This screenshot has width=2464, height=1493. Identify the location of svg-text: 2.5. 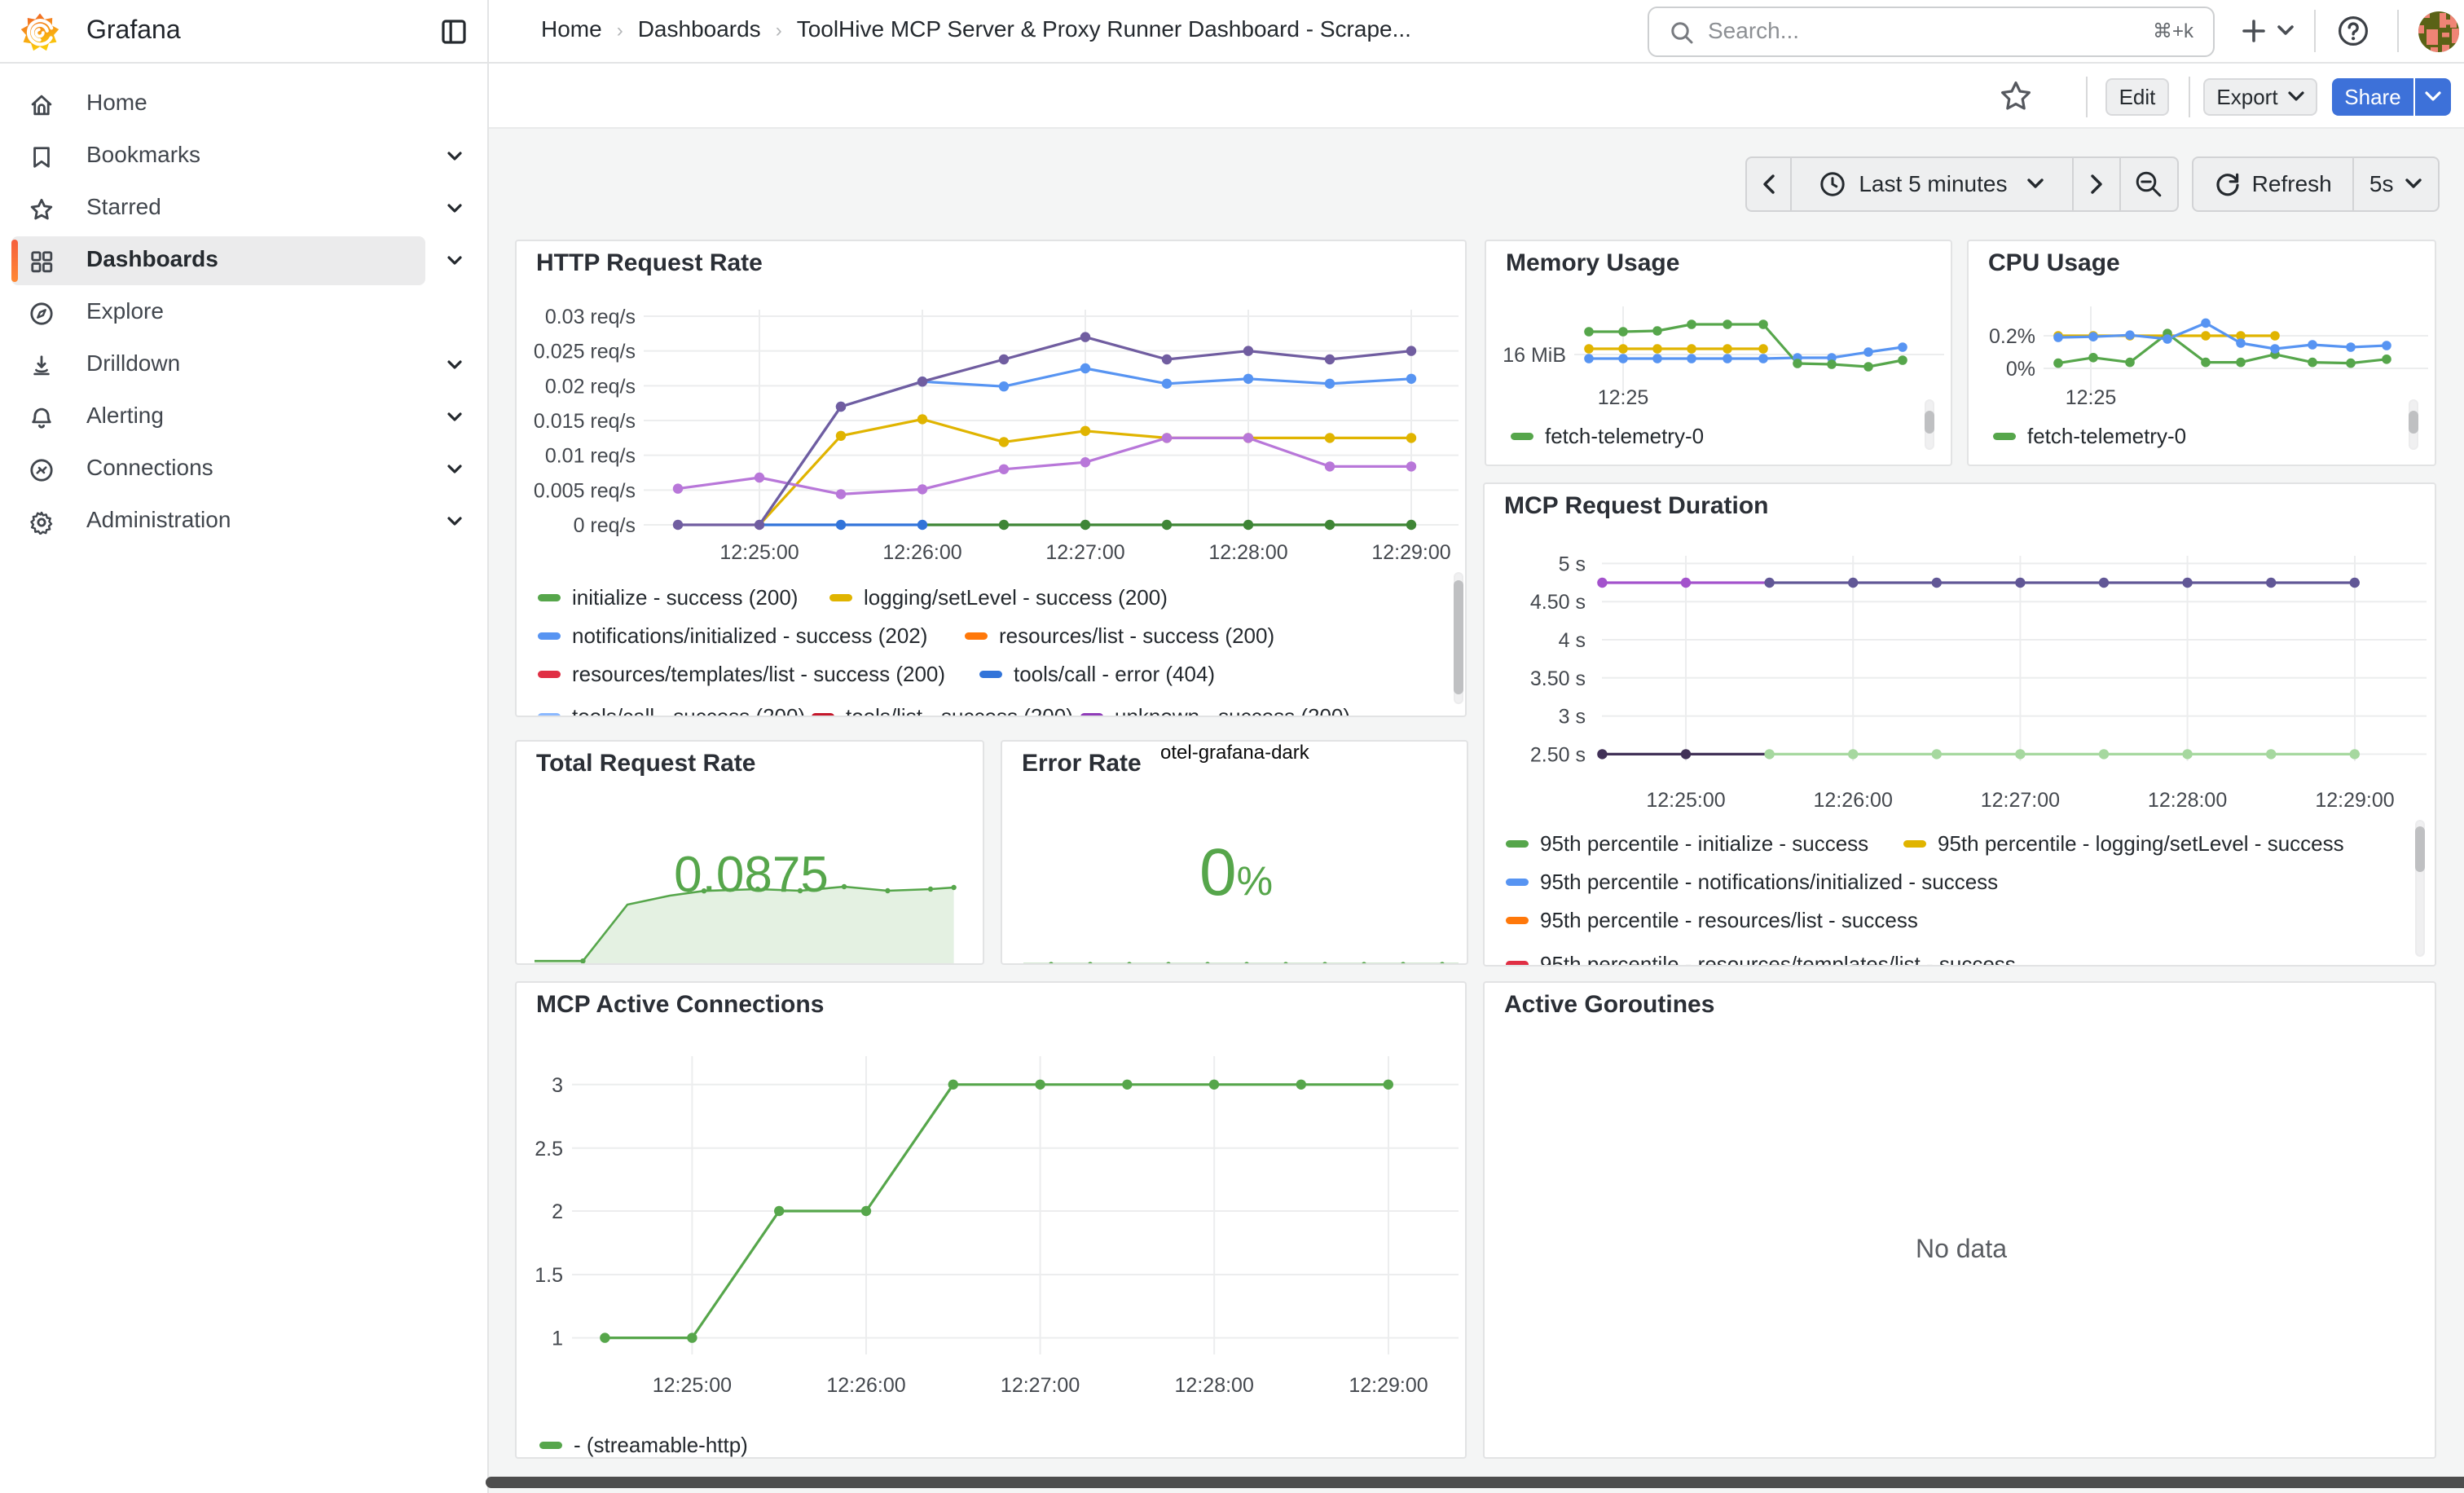
(549, 1149).